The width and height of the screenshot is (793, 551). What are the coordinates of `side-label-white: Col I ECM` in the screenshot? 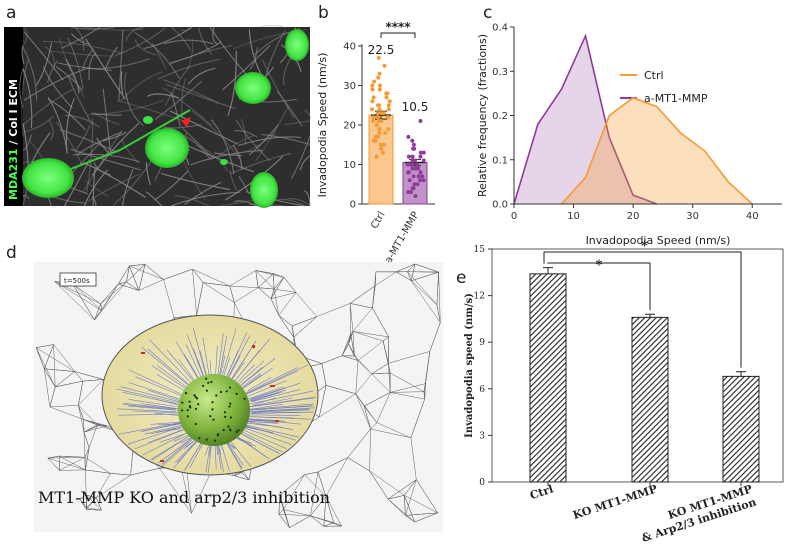 It's located at (13, 108).